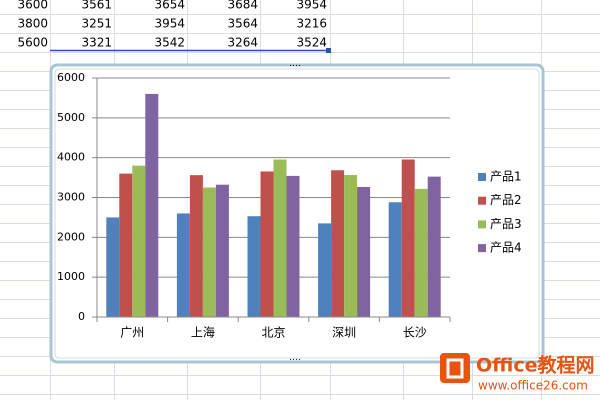 The height and width of the screenshot is (400, 600). What do you see at coordinates (96, 6) in the screenshot?
I see `cell: 3561` at bounding box center [96, 6].